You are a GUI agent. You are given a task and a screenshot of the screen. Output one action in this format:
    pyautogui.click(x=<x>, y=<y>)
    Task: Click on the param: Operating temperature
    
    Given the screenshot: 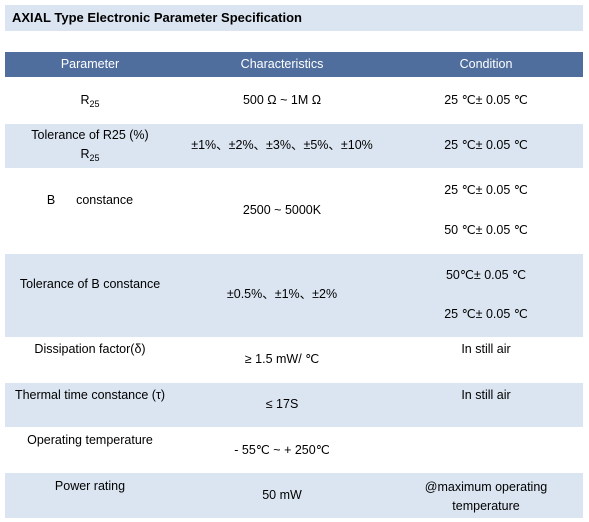 What is the action you would take?
    pyautogui.click(x=90, y=440)
    